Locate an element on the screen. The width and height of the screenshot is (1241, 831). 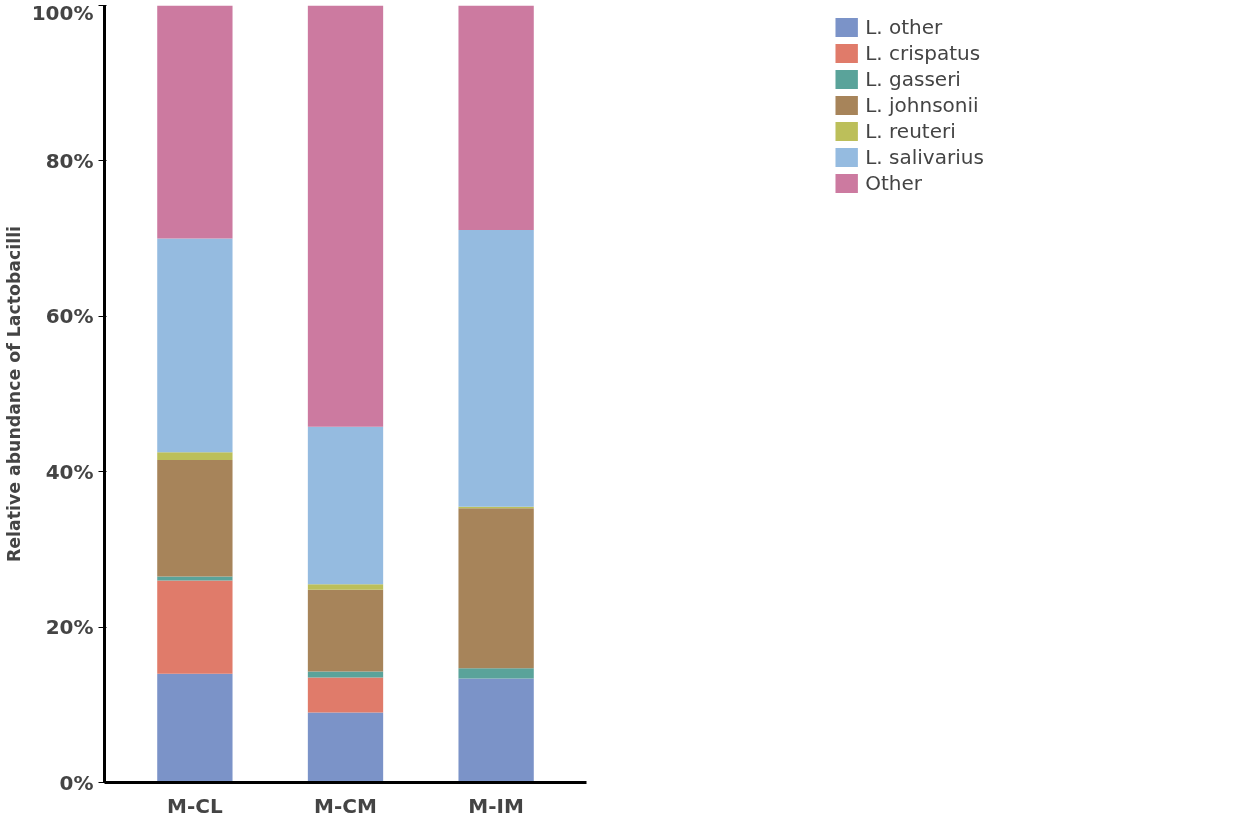
legend-label: L. johnsonii is located at coordinates (922, 105).